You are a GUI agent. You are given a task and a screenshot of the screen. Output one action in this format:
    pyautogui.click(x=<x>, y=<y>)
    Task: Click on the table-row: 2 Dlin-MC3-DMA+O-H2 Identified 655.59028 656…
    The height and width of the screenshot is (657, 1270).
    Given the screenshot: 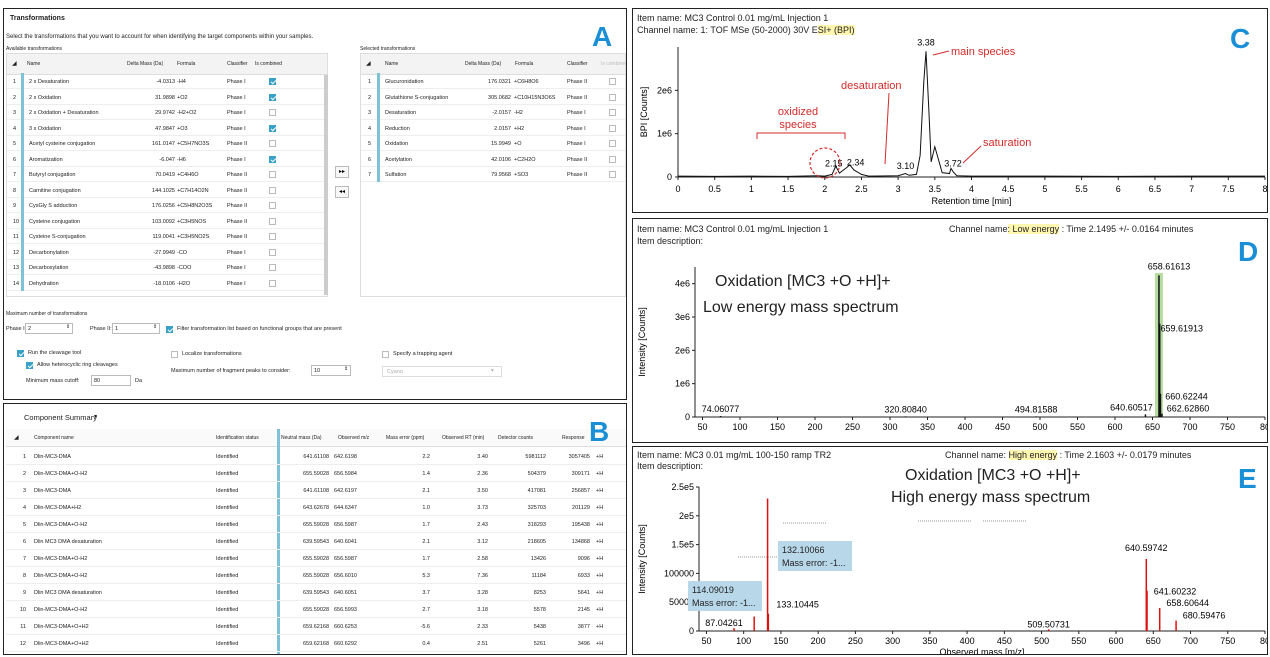 What is the action you would take?
    pyautogui.click(x=316, y=474)
    